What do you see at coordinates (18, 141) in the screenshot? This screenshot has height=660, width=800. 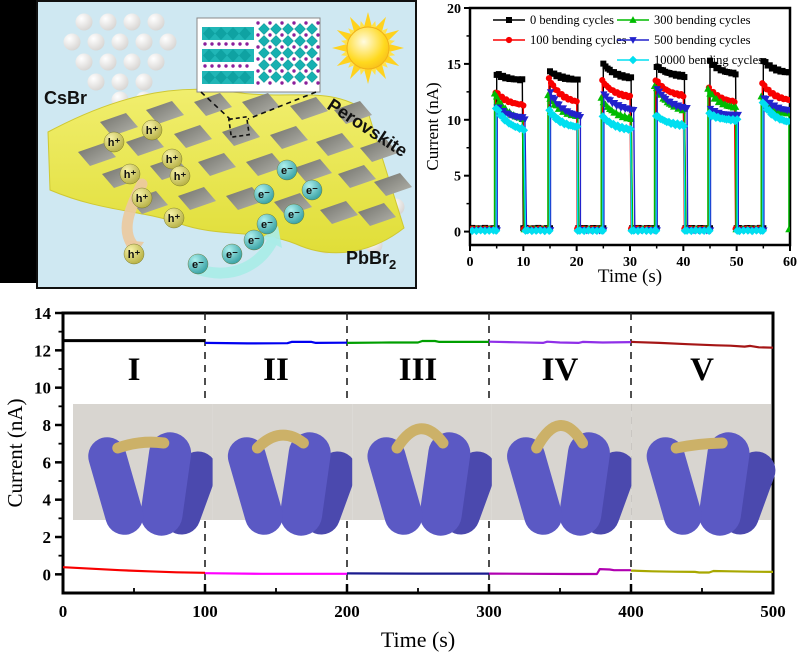 I see `black-border-strip` at bounding box center [18, 141].